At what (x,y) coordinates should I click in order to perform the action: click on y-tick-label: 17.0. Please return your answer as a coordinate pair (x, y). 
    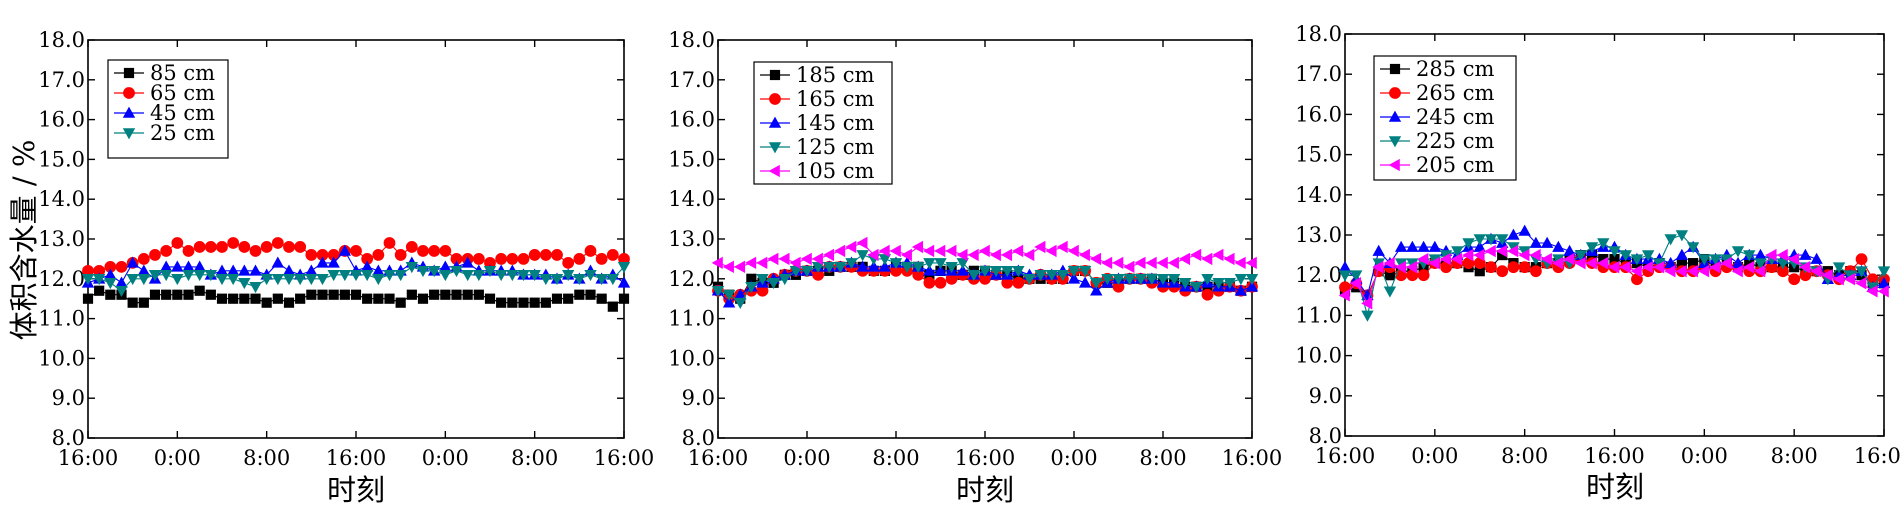
    Looking at the image, I should click on (691, 80).